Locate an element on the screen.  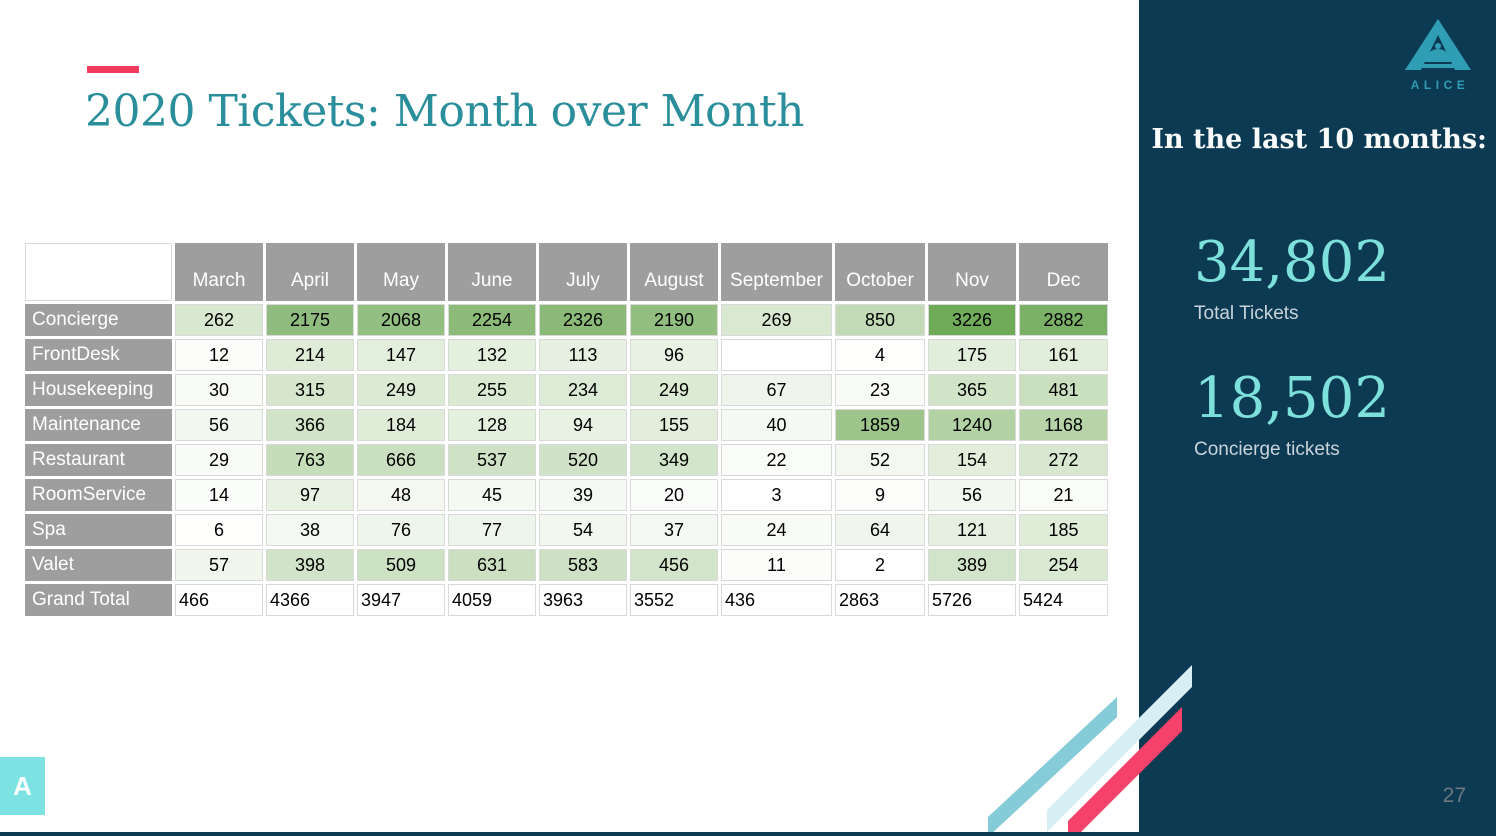
table-cell: 3963 is located at coordinates (583, 600).